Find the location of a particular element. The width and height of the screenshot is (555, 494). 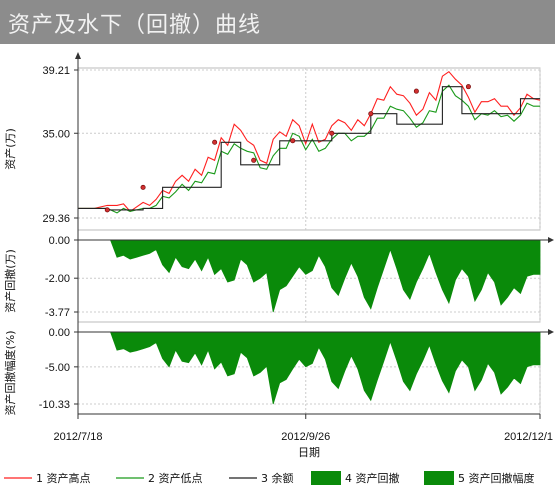

legend-label-2: 2 资产低点 is located at coordinates (175, 478).